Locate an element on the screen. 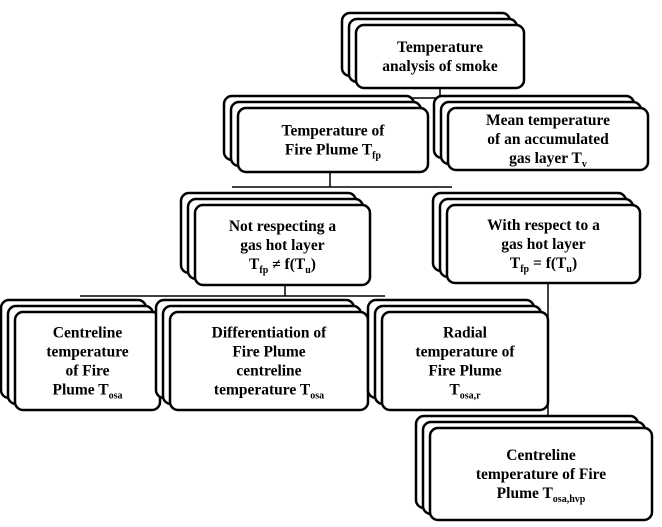 The image size is (662, 527). node-text: temperature Tosa​ is located at coordinates (269, 392).